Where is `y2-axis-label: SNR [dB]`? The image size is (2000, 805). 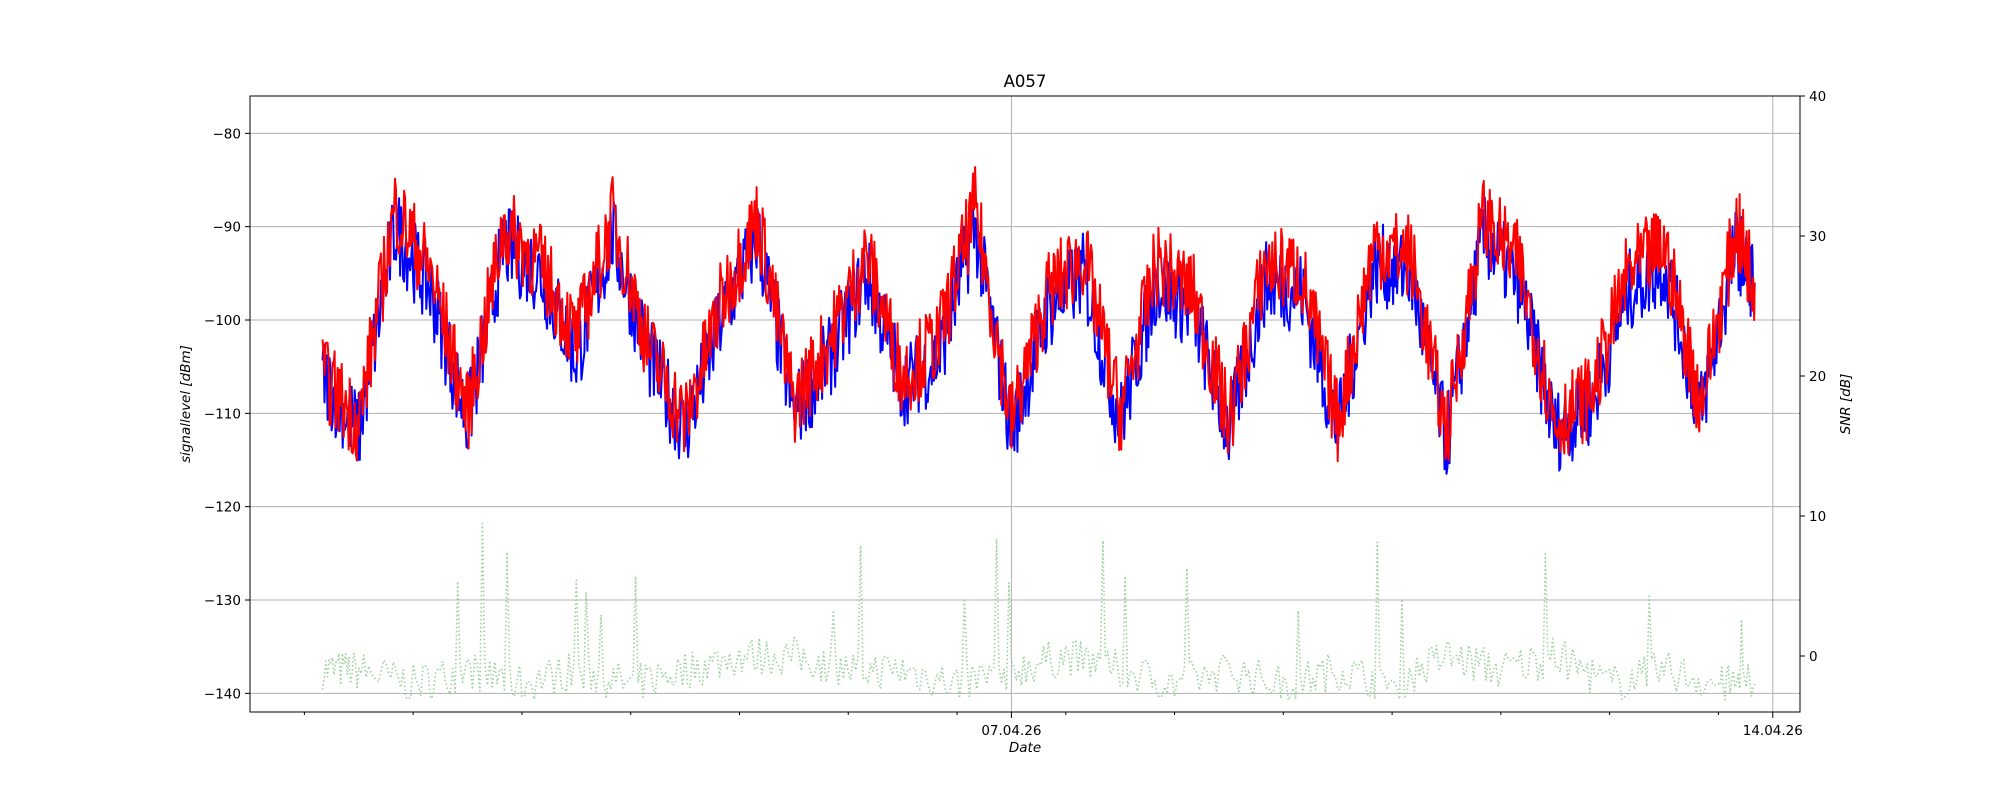
y2-axis-label: SNR [dB] is located at coordinates (1846, 404).